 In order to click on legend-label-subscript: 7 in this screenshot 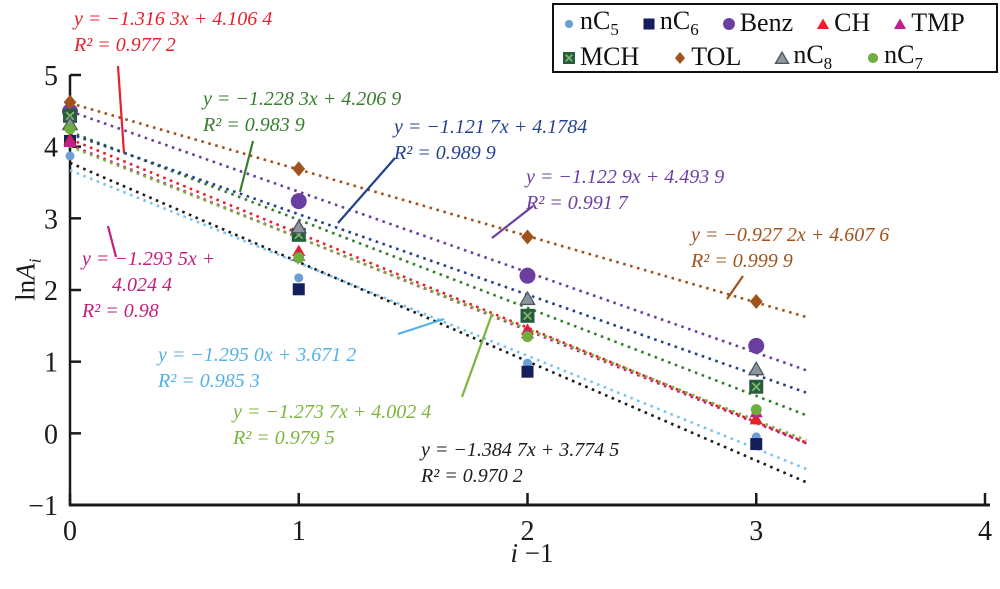, I will do `click(919, 64)`.